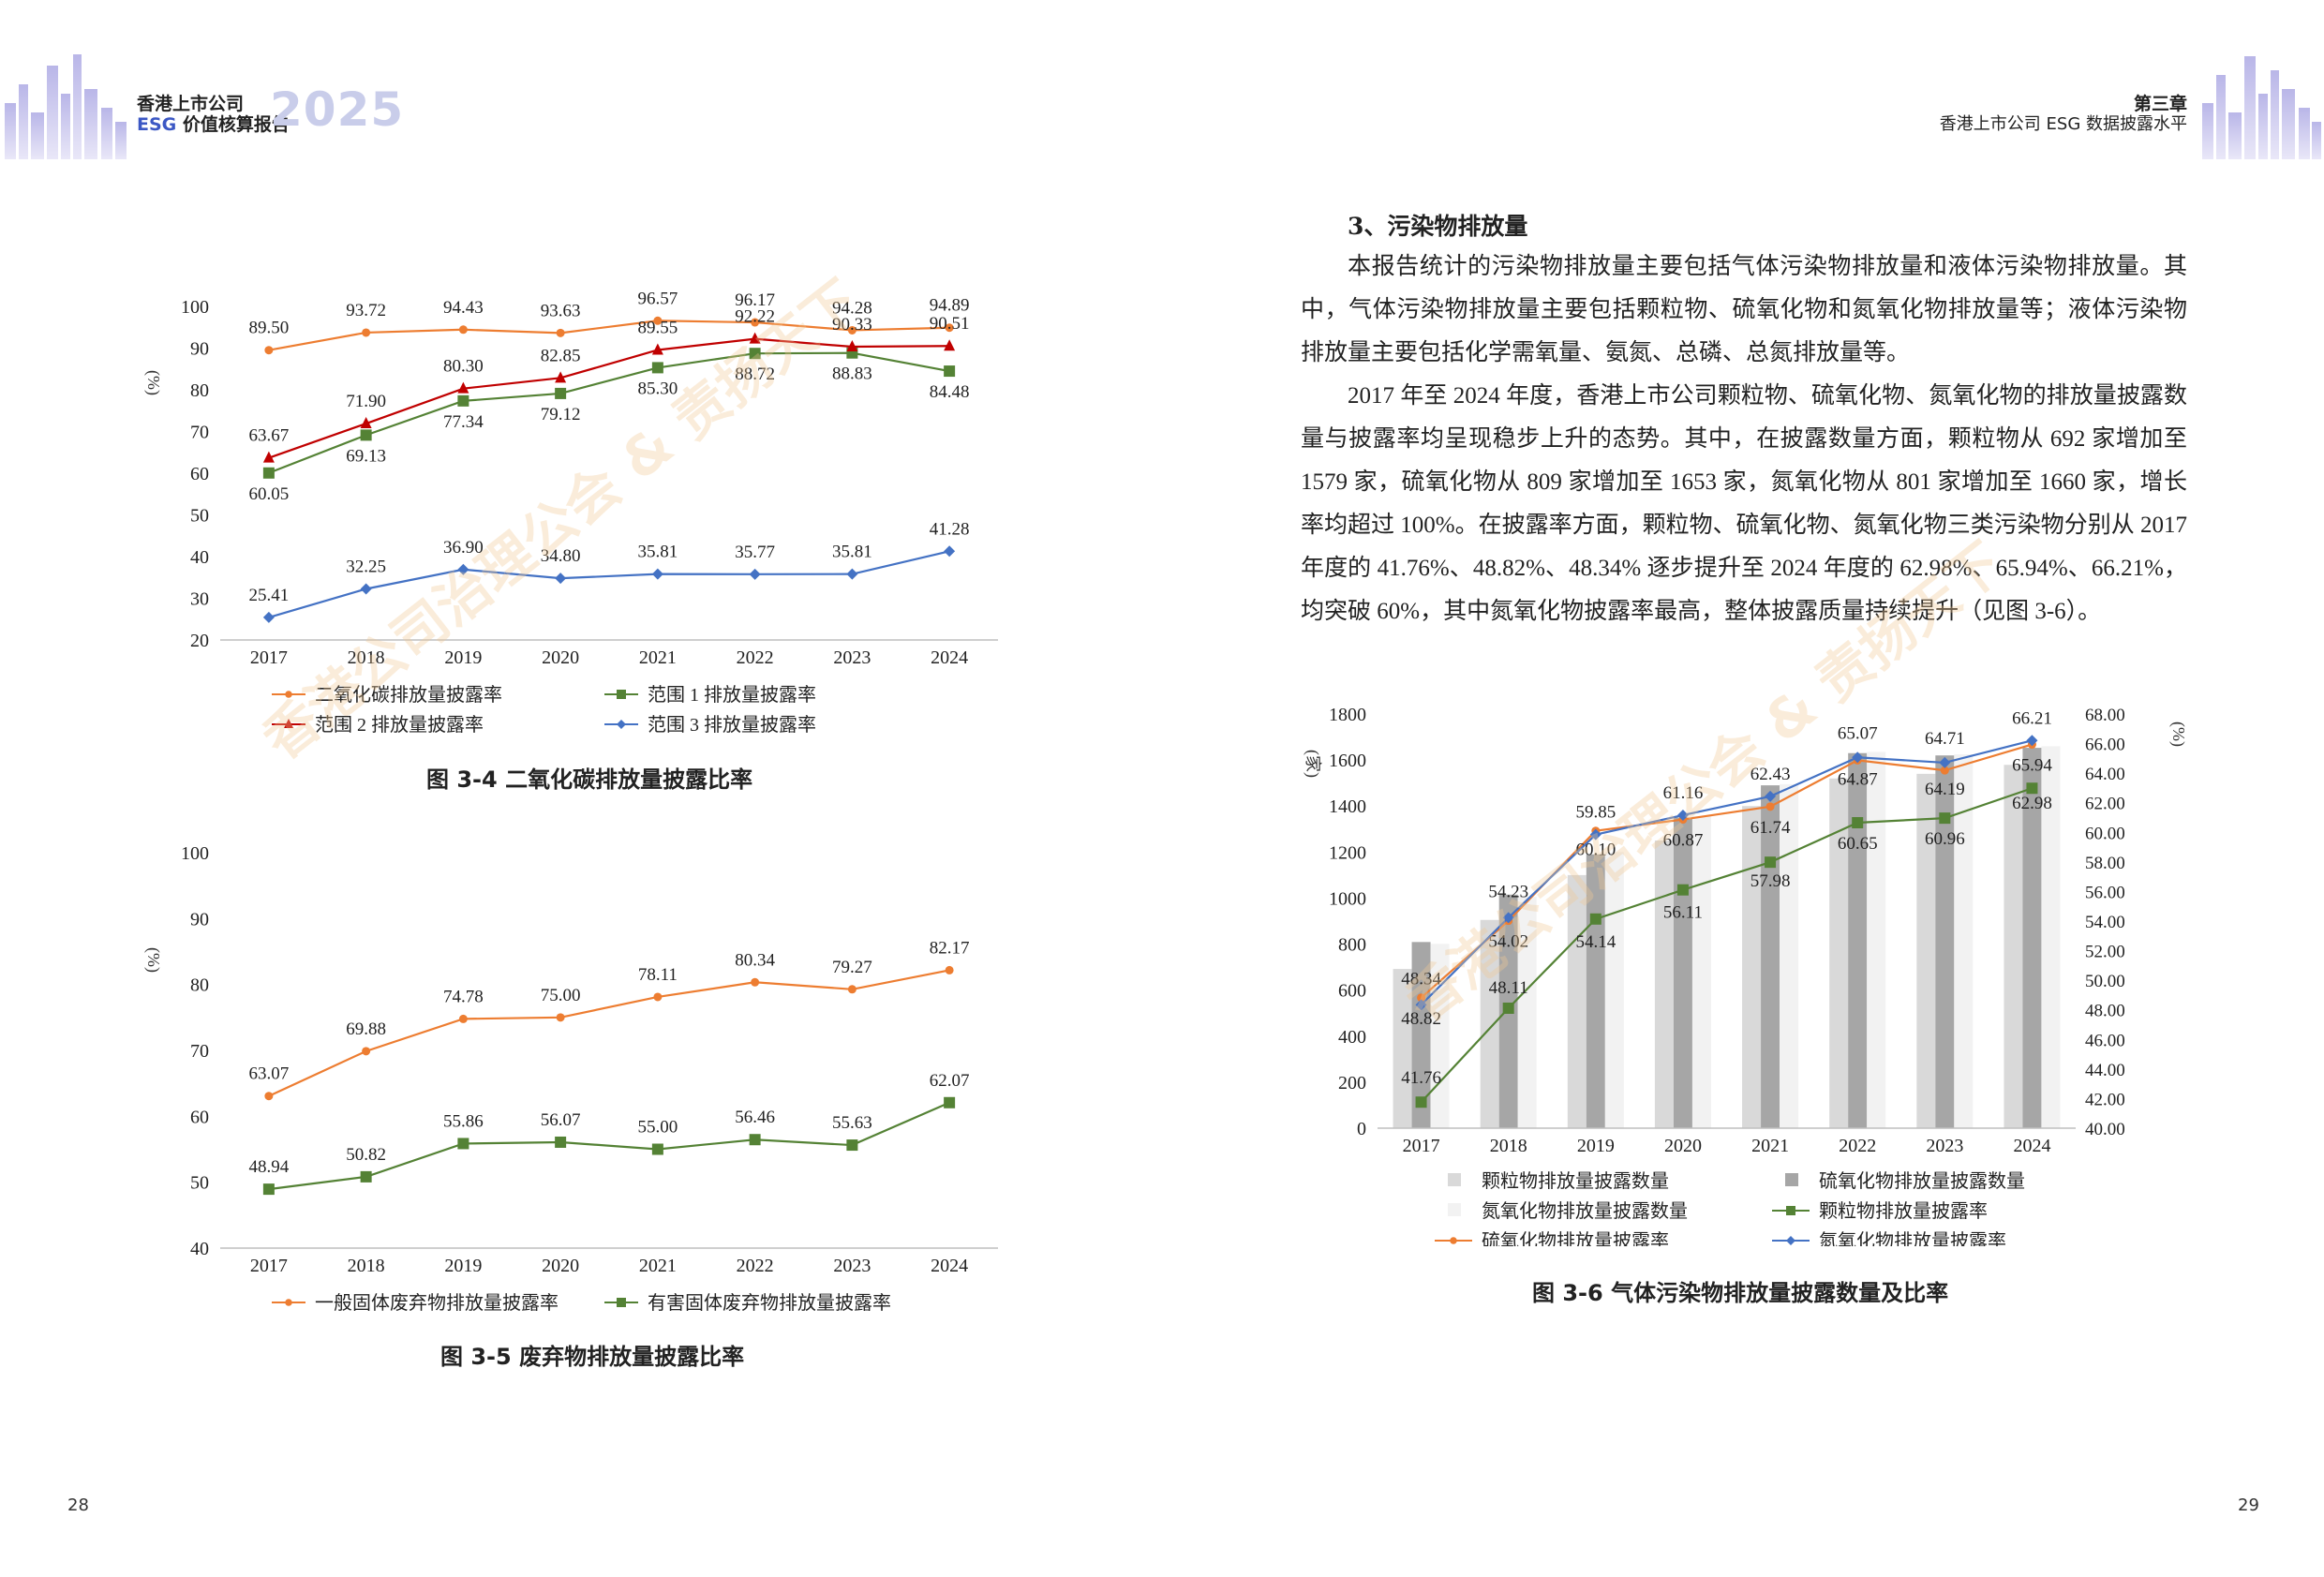 The width and height of the screenshot is (2324, 1577). Describe the element at coordinates (65, 108) in the screenshot. I see `skyline-left-decoration` at that location.